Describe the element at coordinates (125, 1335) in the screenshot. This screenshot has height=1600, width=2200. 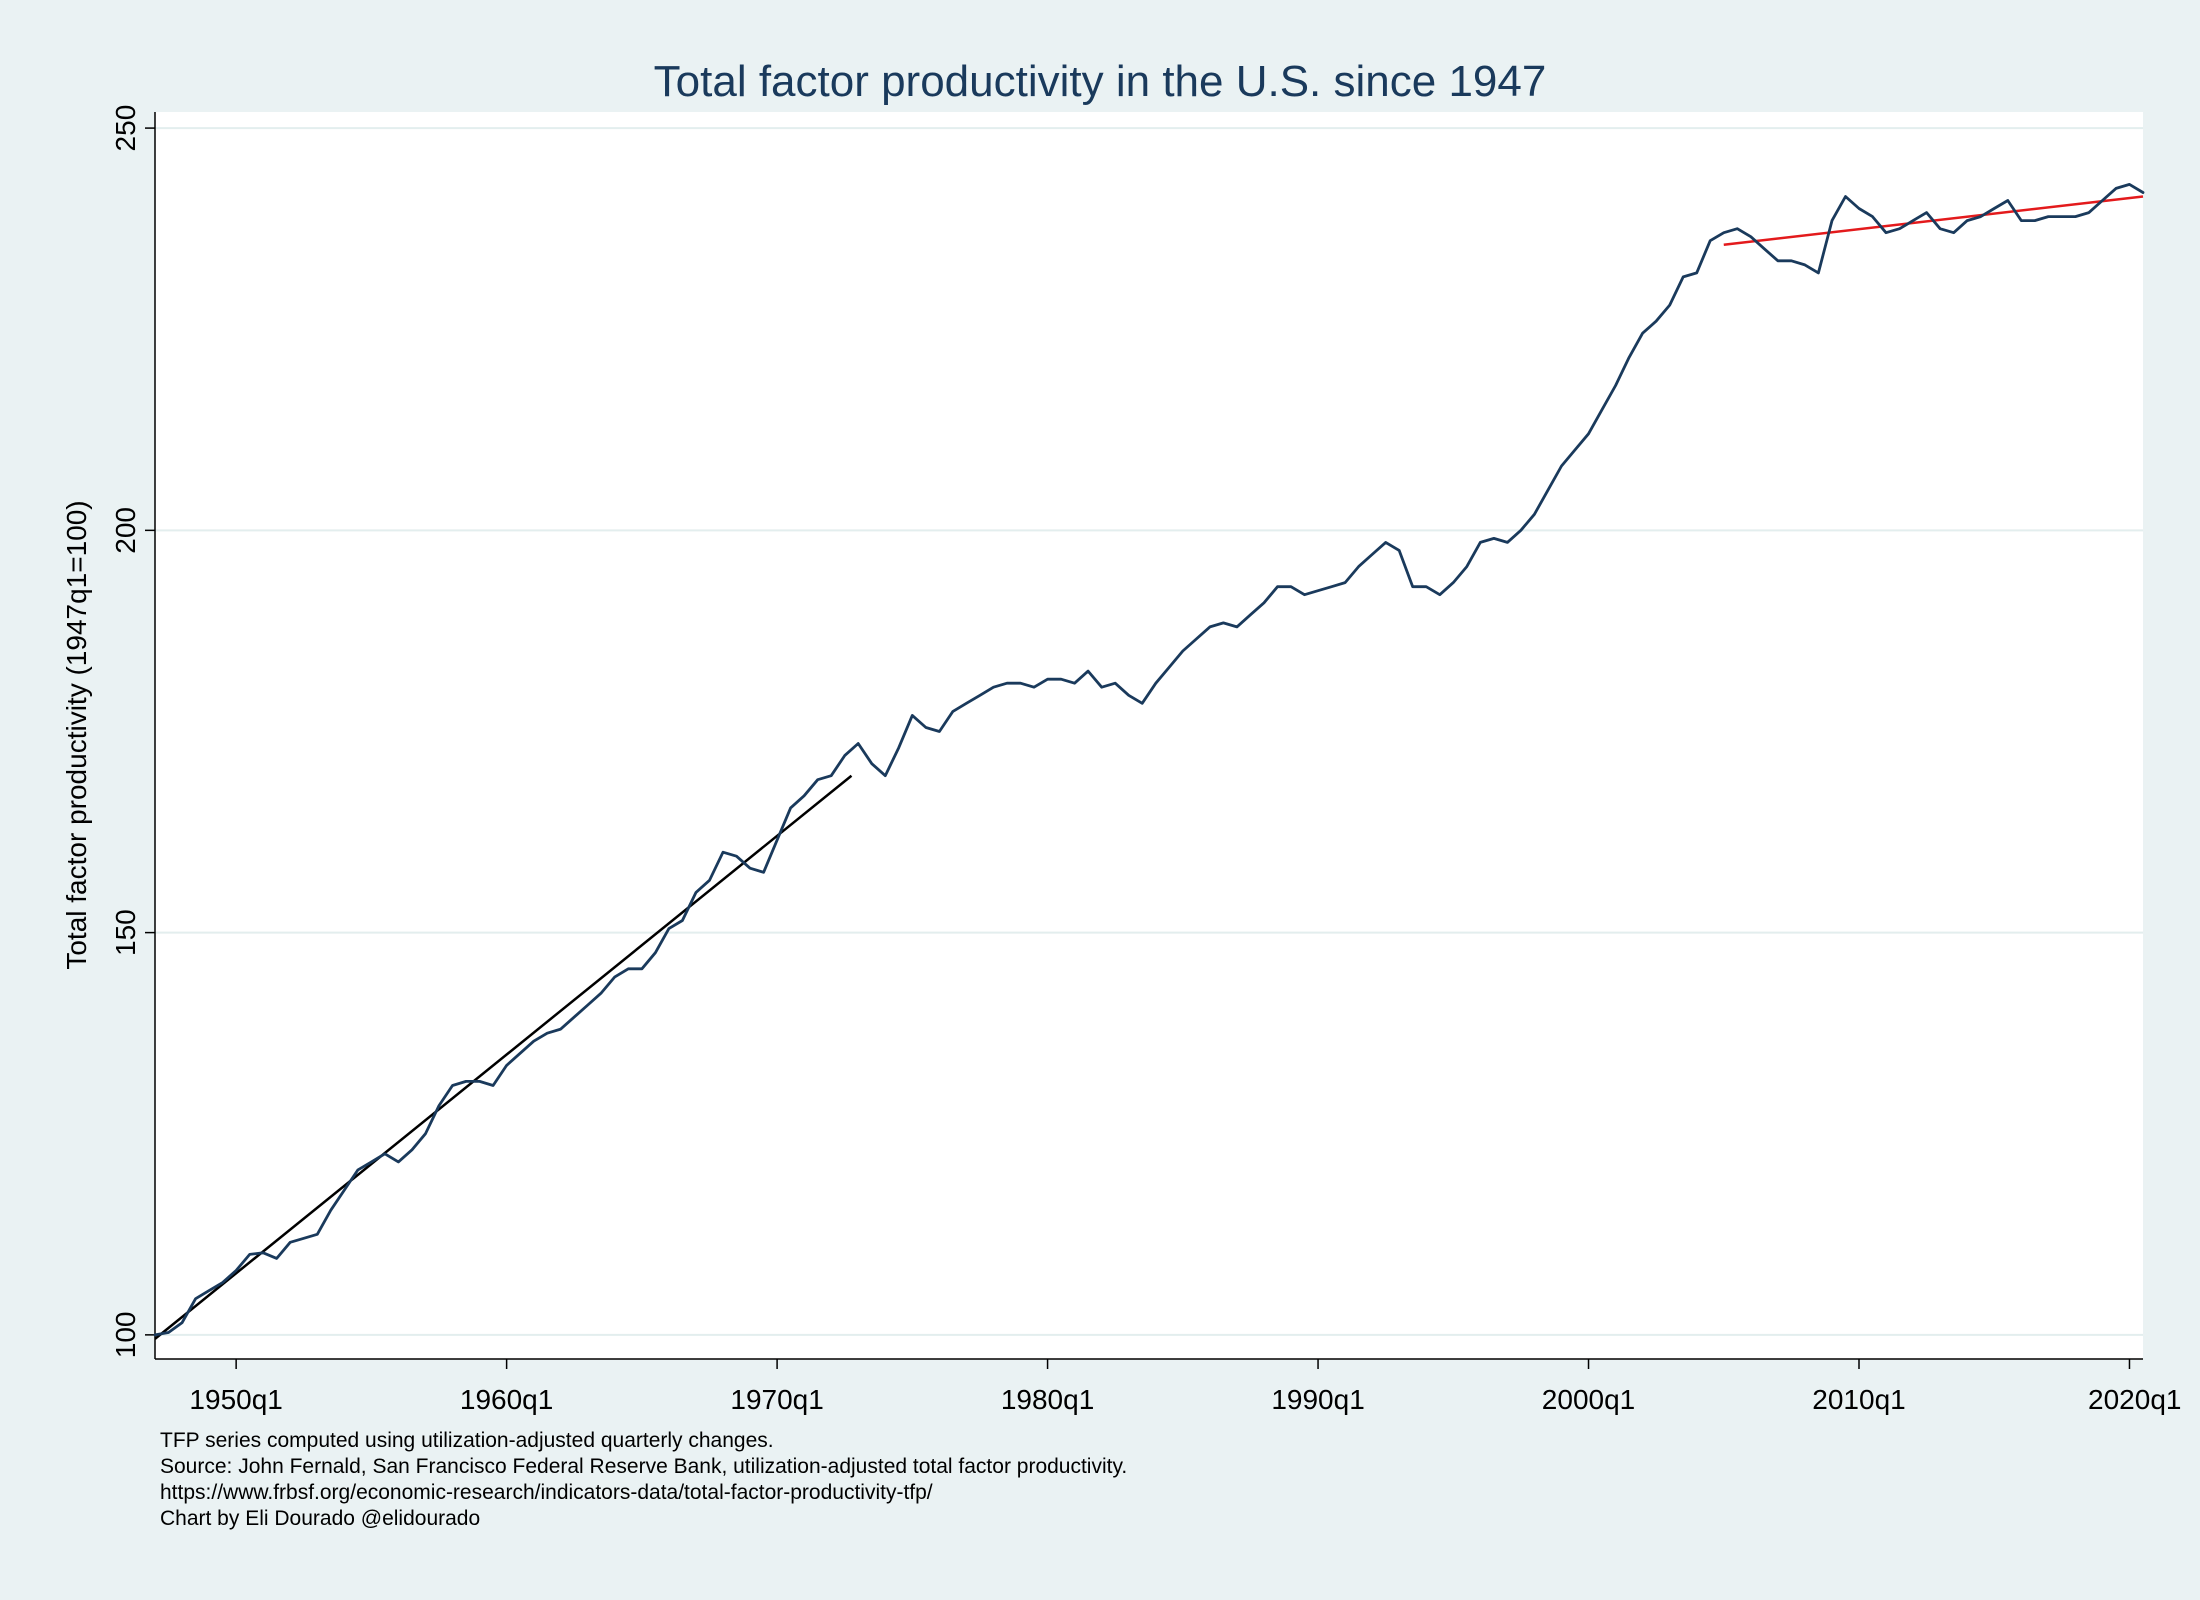
I see `y-tick-label: 100` at that location.